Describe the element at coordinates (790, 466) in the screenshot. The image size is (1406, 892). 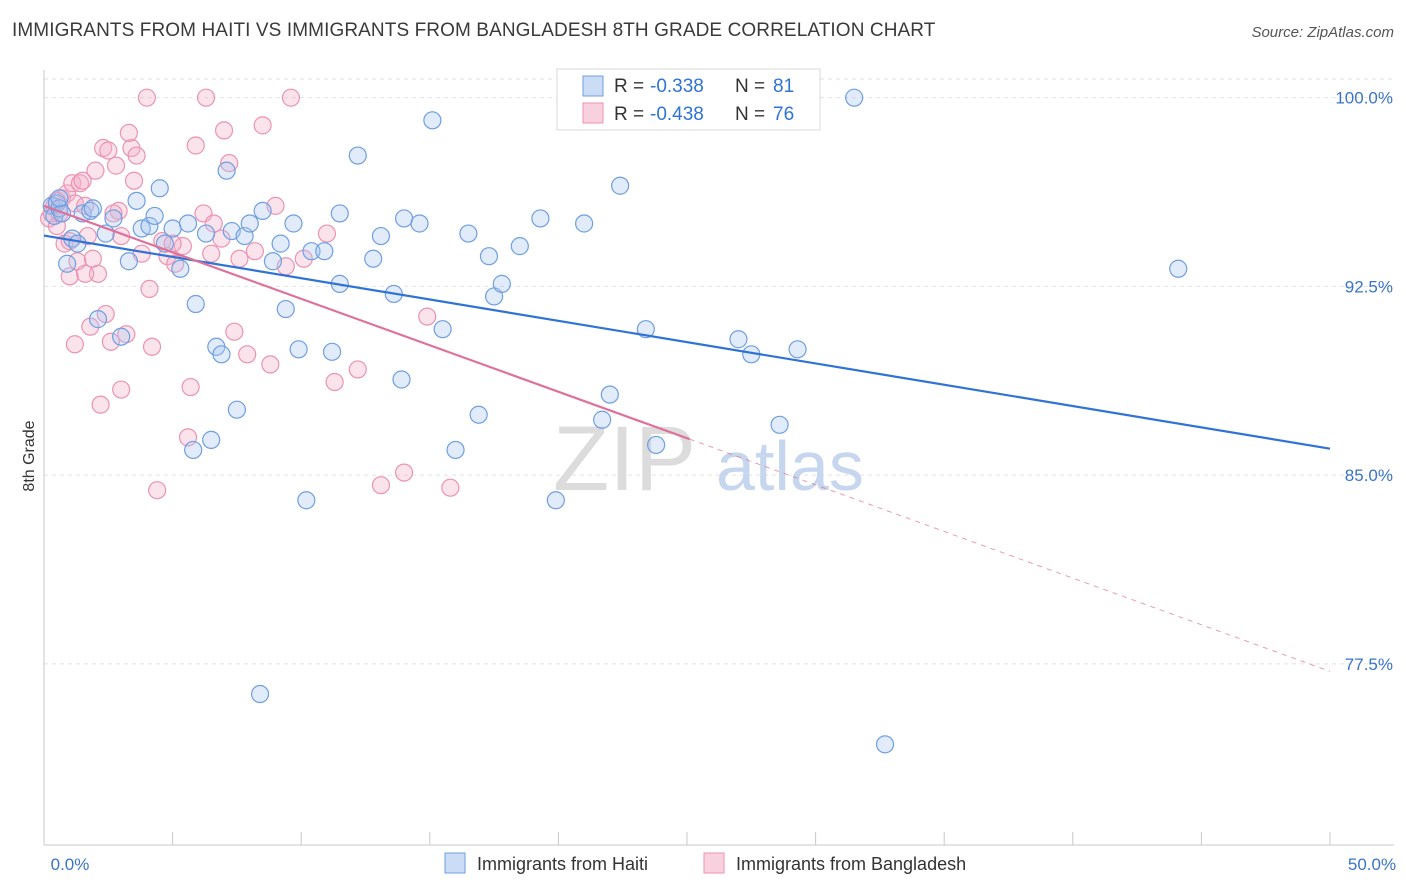
I see `watermark-atlas: atlas` at that location.